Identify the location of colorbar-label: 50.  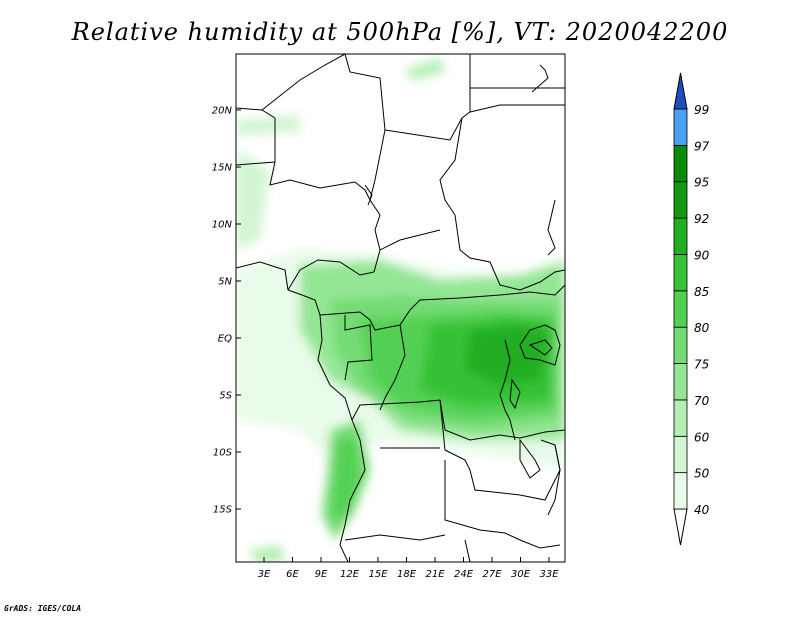
(702, 474).